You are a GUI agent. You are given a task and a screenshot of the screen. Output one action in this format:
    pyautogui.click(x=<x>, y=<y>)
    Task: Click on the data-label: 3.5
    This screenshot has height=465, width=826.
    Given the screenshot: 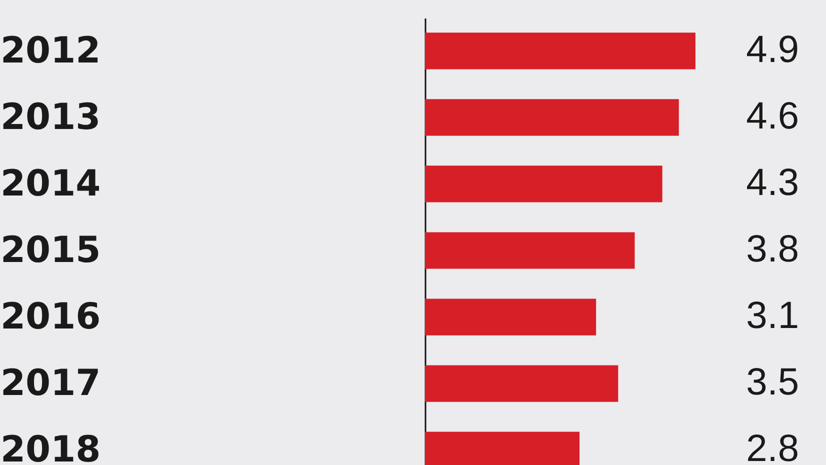 What is the action you would take?
    pyautogui.click(x=772, y=383)
    